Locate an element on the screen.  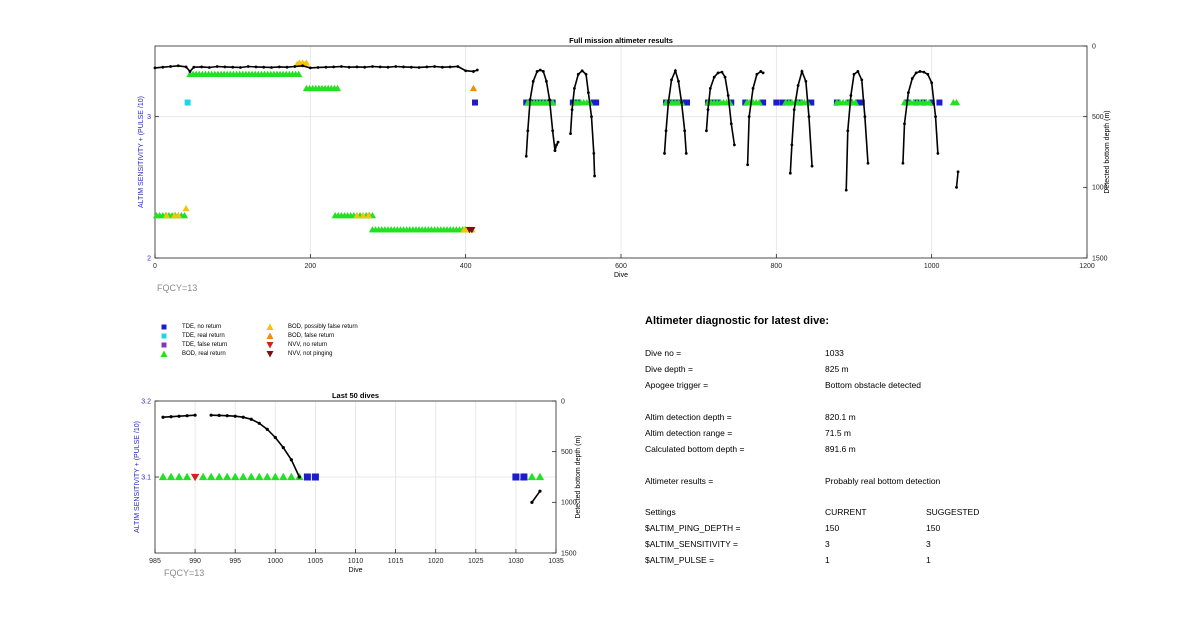
settings-row: $ALTIM_PING_DEPTH = 150 150 is located at coordinates (855, 529).